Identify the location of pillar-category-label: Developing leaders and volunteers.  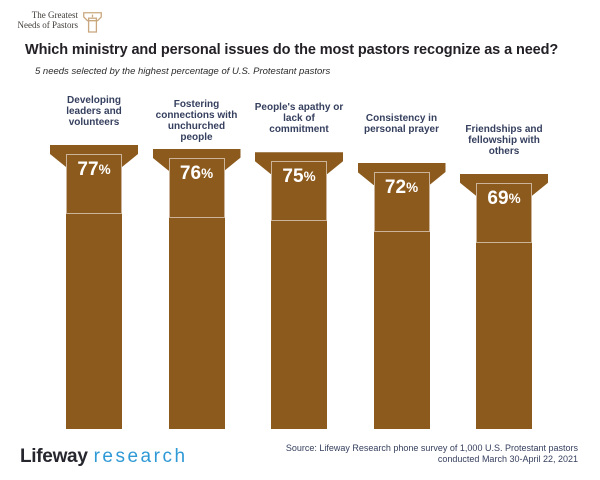
(94, 111).